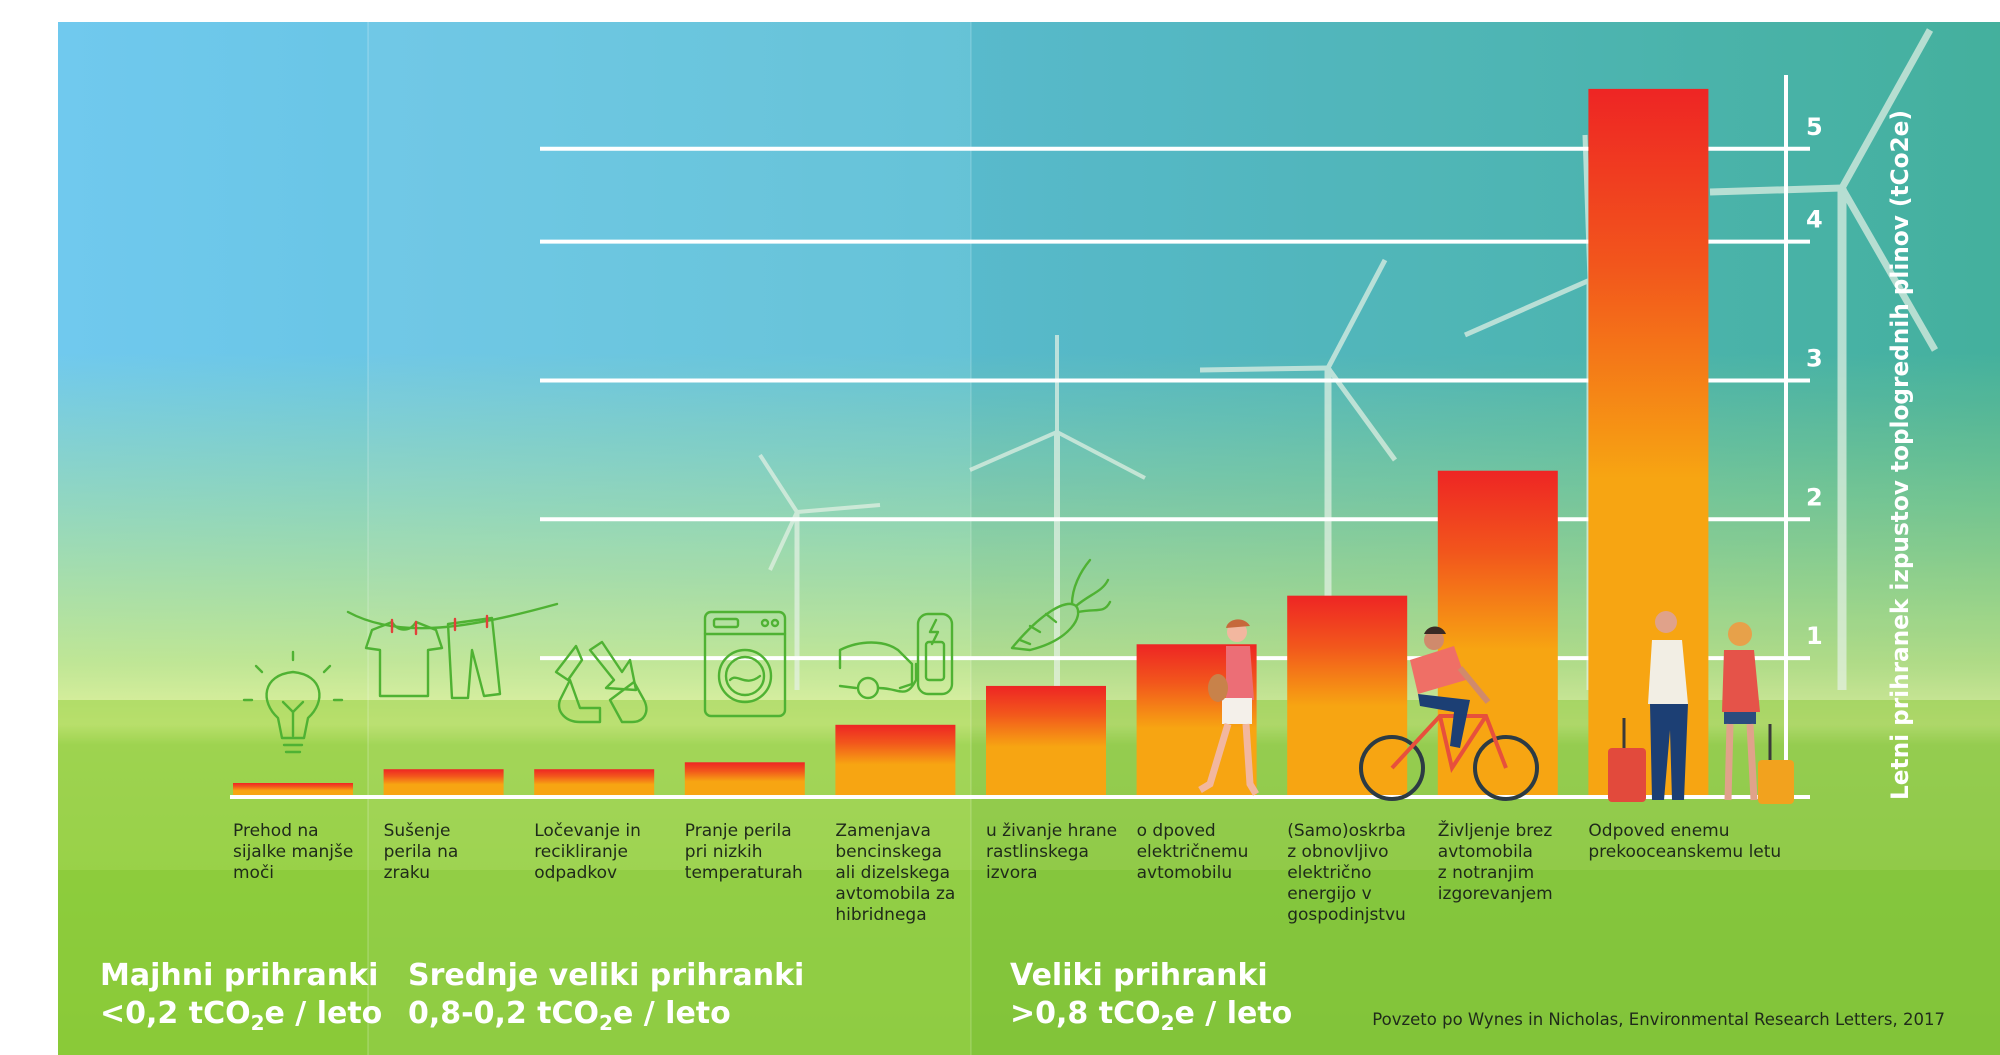  What do you see at coordinates (569, 1015) in the screenshot?
I see `section-range: 0,8-0,2 tCO2e / leto` at bounding box center [569, 1015].